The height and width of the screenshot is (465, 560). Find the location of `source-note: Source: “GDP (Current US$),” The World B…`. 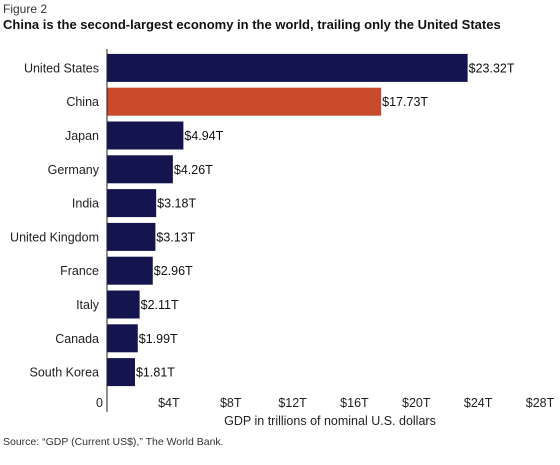

source-note: Source: “GDP (Current US$),” The World B… is located at coordinates (113, 442).